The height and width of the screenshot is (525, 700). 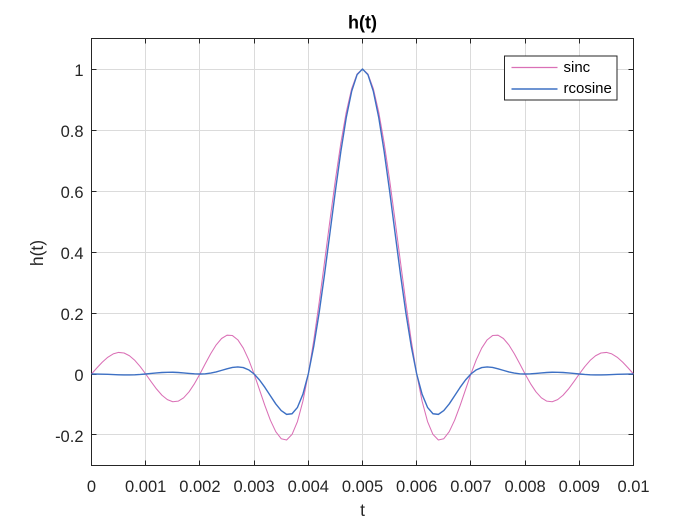 What do you see at coordinates (416, 487) in the screenshot?
I see `svg-text: 0.006` at bounding box center [416, 487].